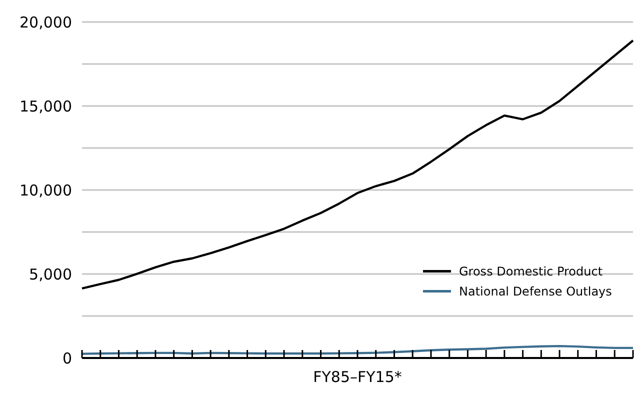 Image resolution: width=637 pixels, height=416 pixels. I want to click on y-tick-label: 0, so click(67, 358).